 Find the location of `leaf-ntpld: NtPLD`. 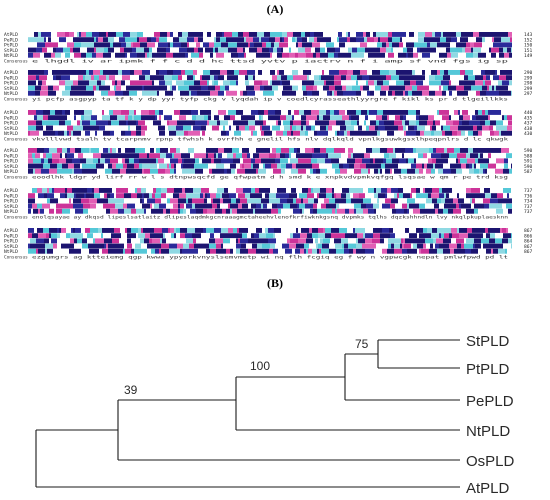

leaf-ntpld: NtPLD is located at coordinates (488, 431).